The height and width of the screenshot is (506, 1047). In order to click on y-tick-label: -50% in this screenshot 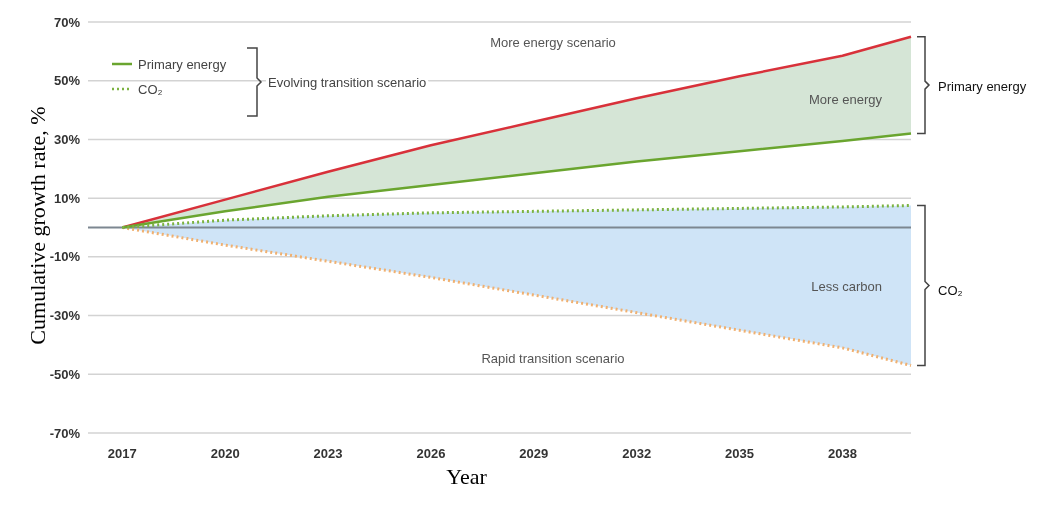, I will do `click(65, 374)`.